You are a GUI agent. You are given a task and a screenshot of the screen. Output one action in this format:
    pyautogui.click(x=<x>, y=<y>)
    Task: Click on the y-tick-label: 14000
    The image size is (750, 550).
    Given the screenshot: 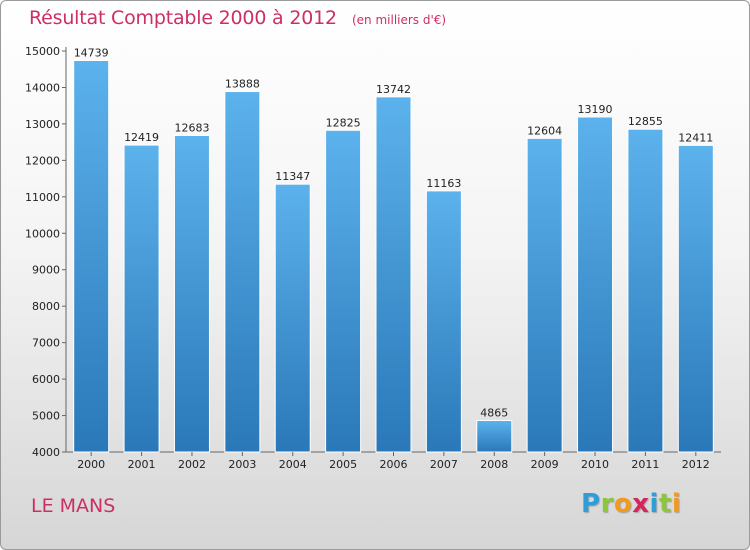 What is the action you would take?
    pyautogui.click(x=42, y=87)
    